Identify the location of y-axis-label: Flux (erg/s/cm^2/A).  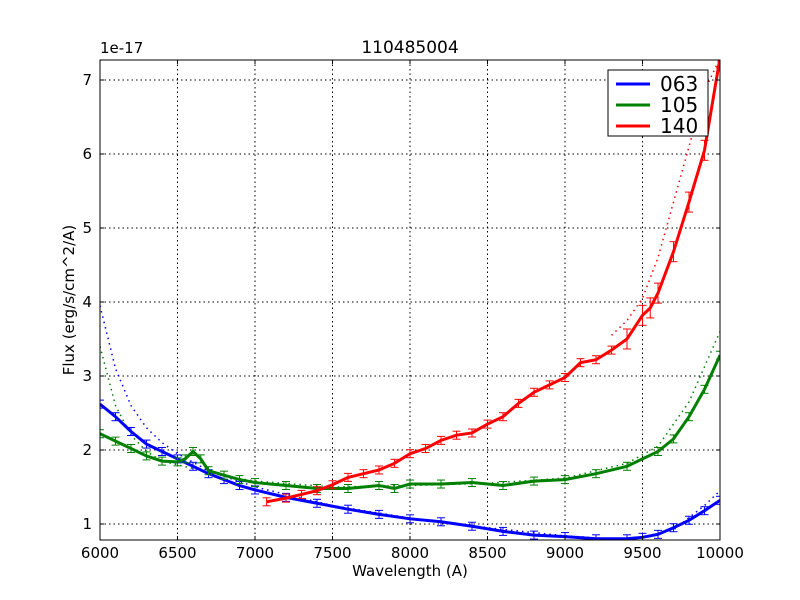
(69, 300).